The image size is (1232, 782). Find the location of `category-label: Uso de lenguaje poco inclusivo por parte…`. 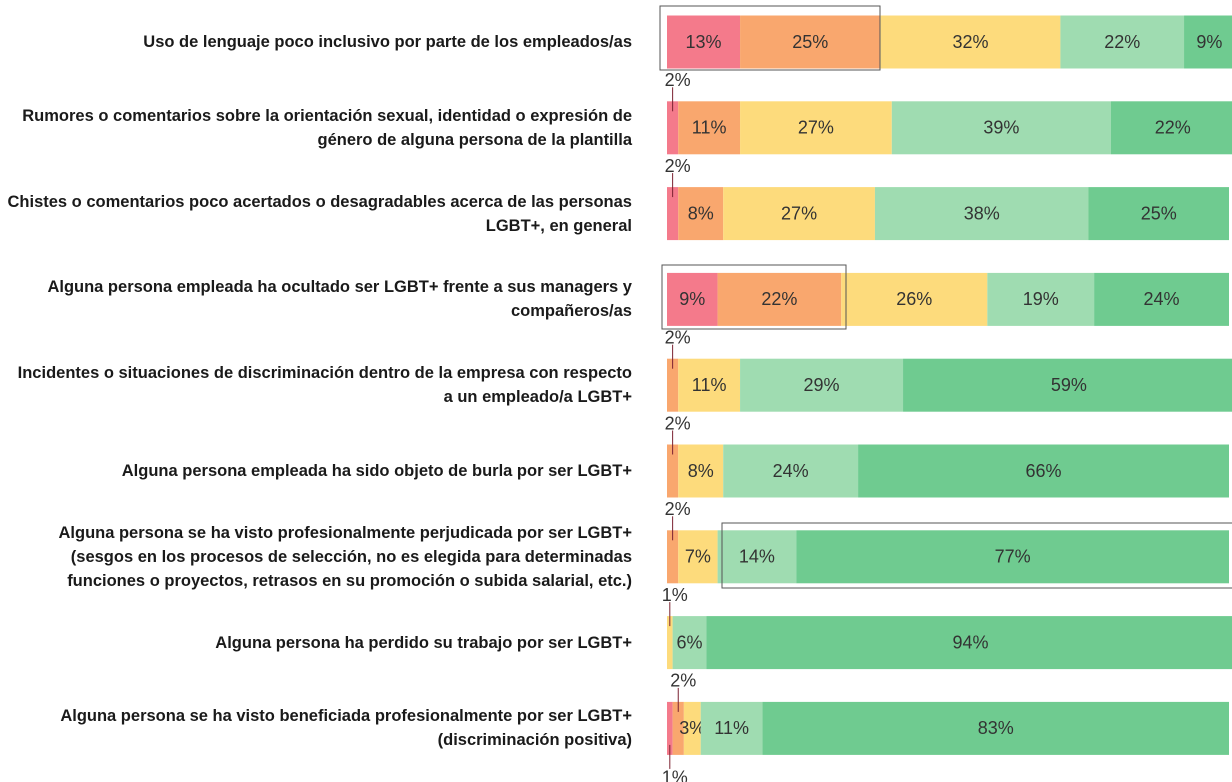

category-label: Uso de lenguaje poco inclusivo por parte… is located at coordinates (387, 42).